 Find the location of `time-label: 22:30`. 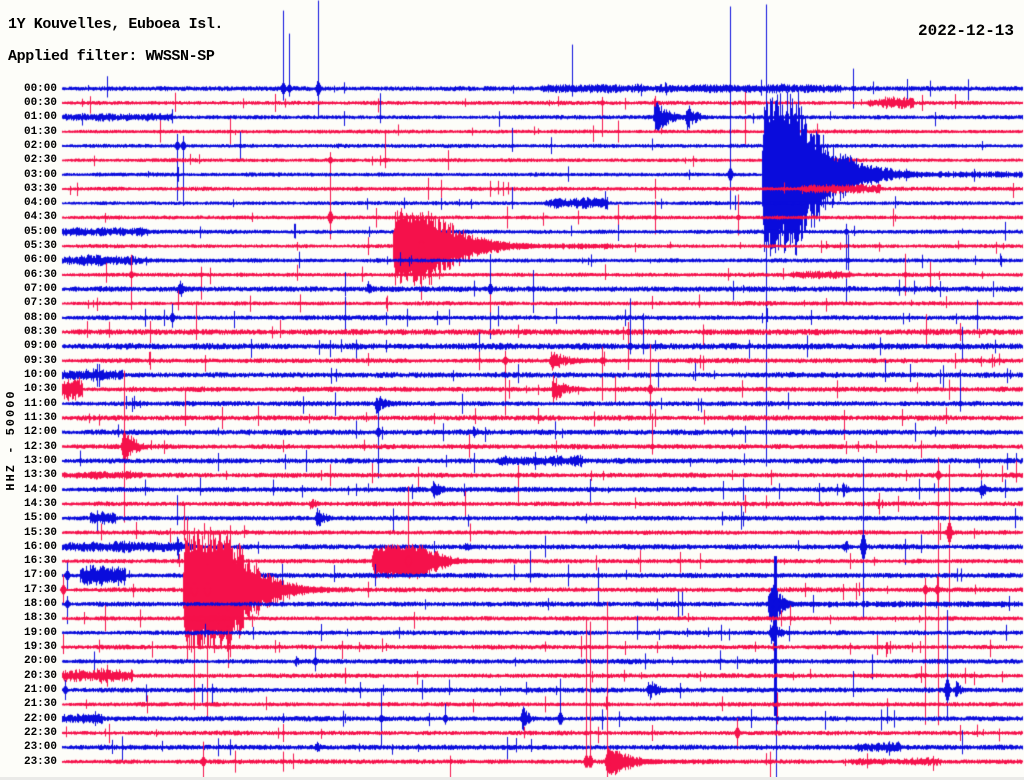

time-label: 22:30 is located at coordinates (40, 733).